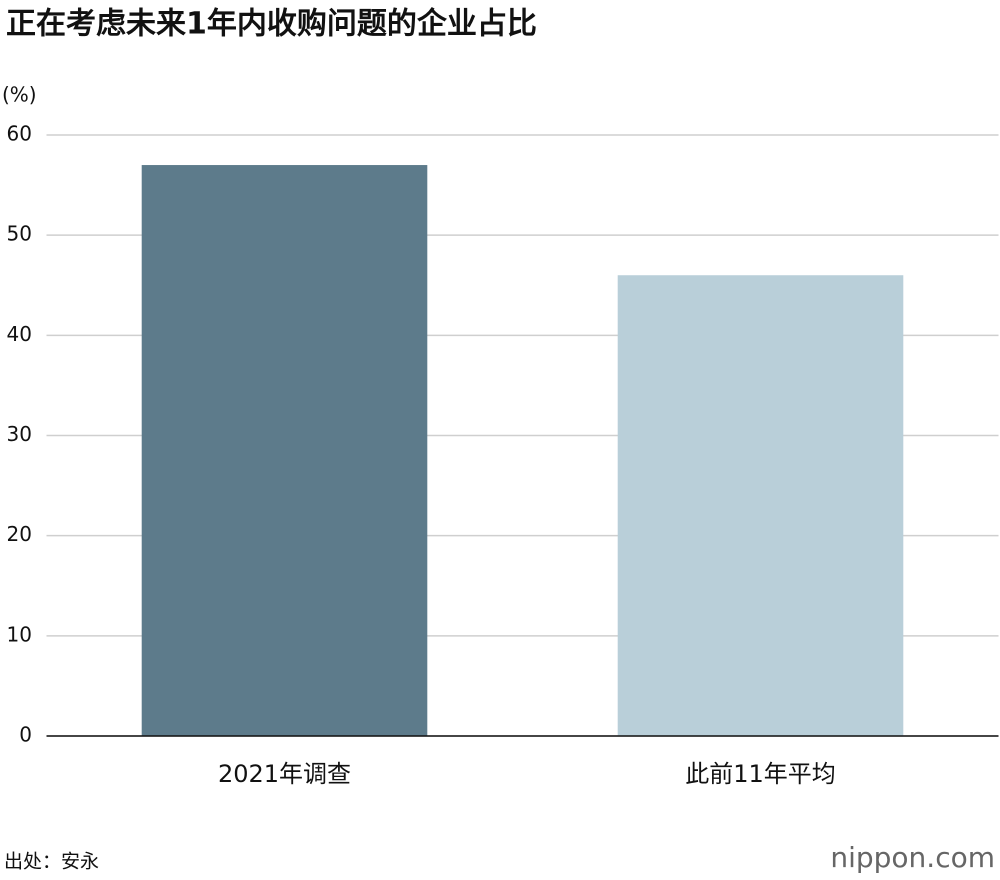 Image resolution: width=1000 pixels, height=880 pixels. What do you see at coordinates (19, 134) in the screenshot?
I see `y-tick-label: 60` at bounding box center [19, 134].